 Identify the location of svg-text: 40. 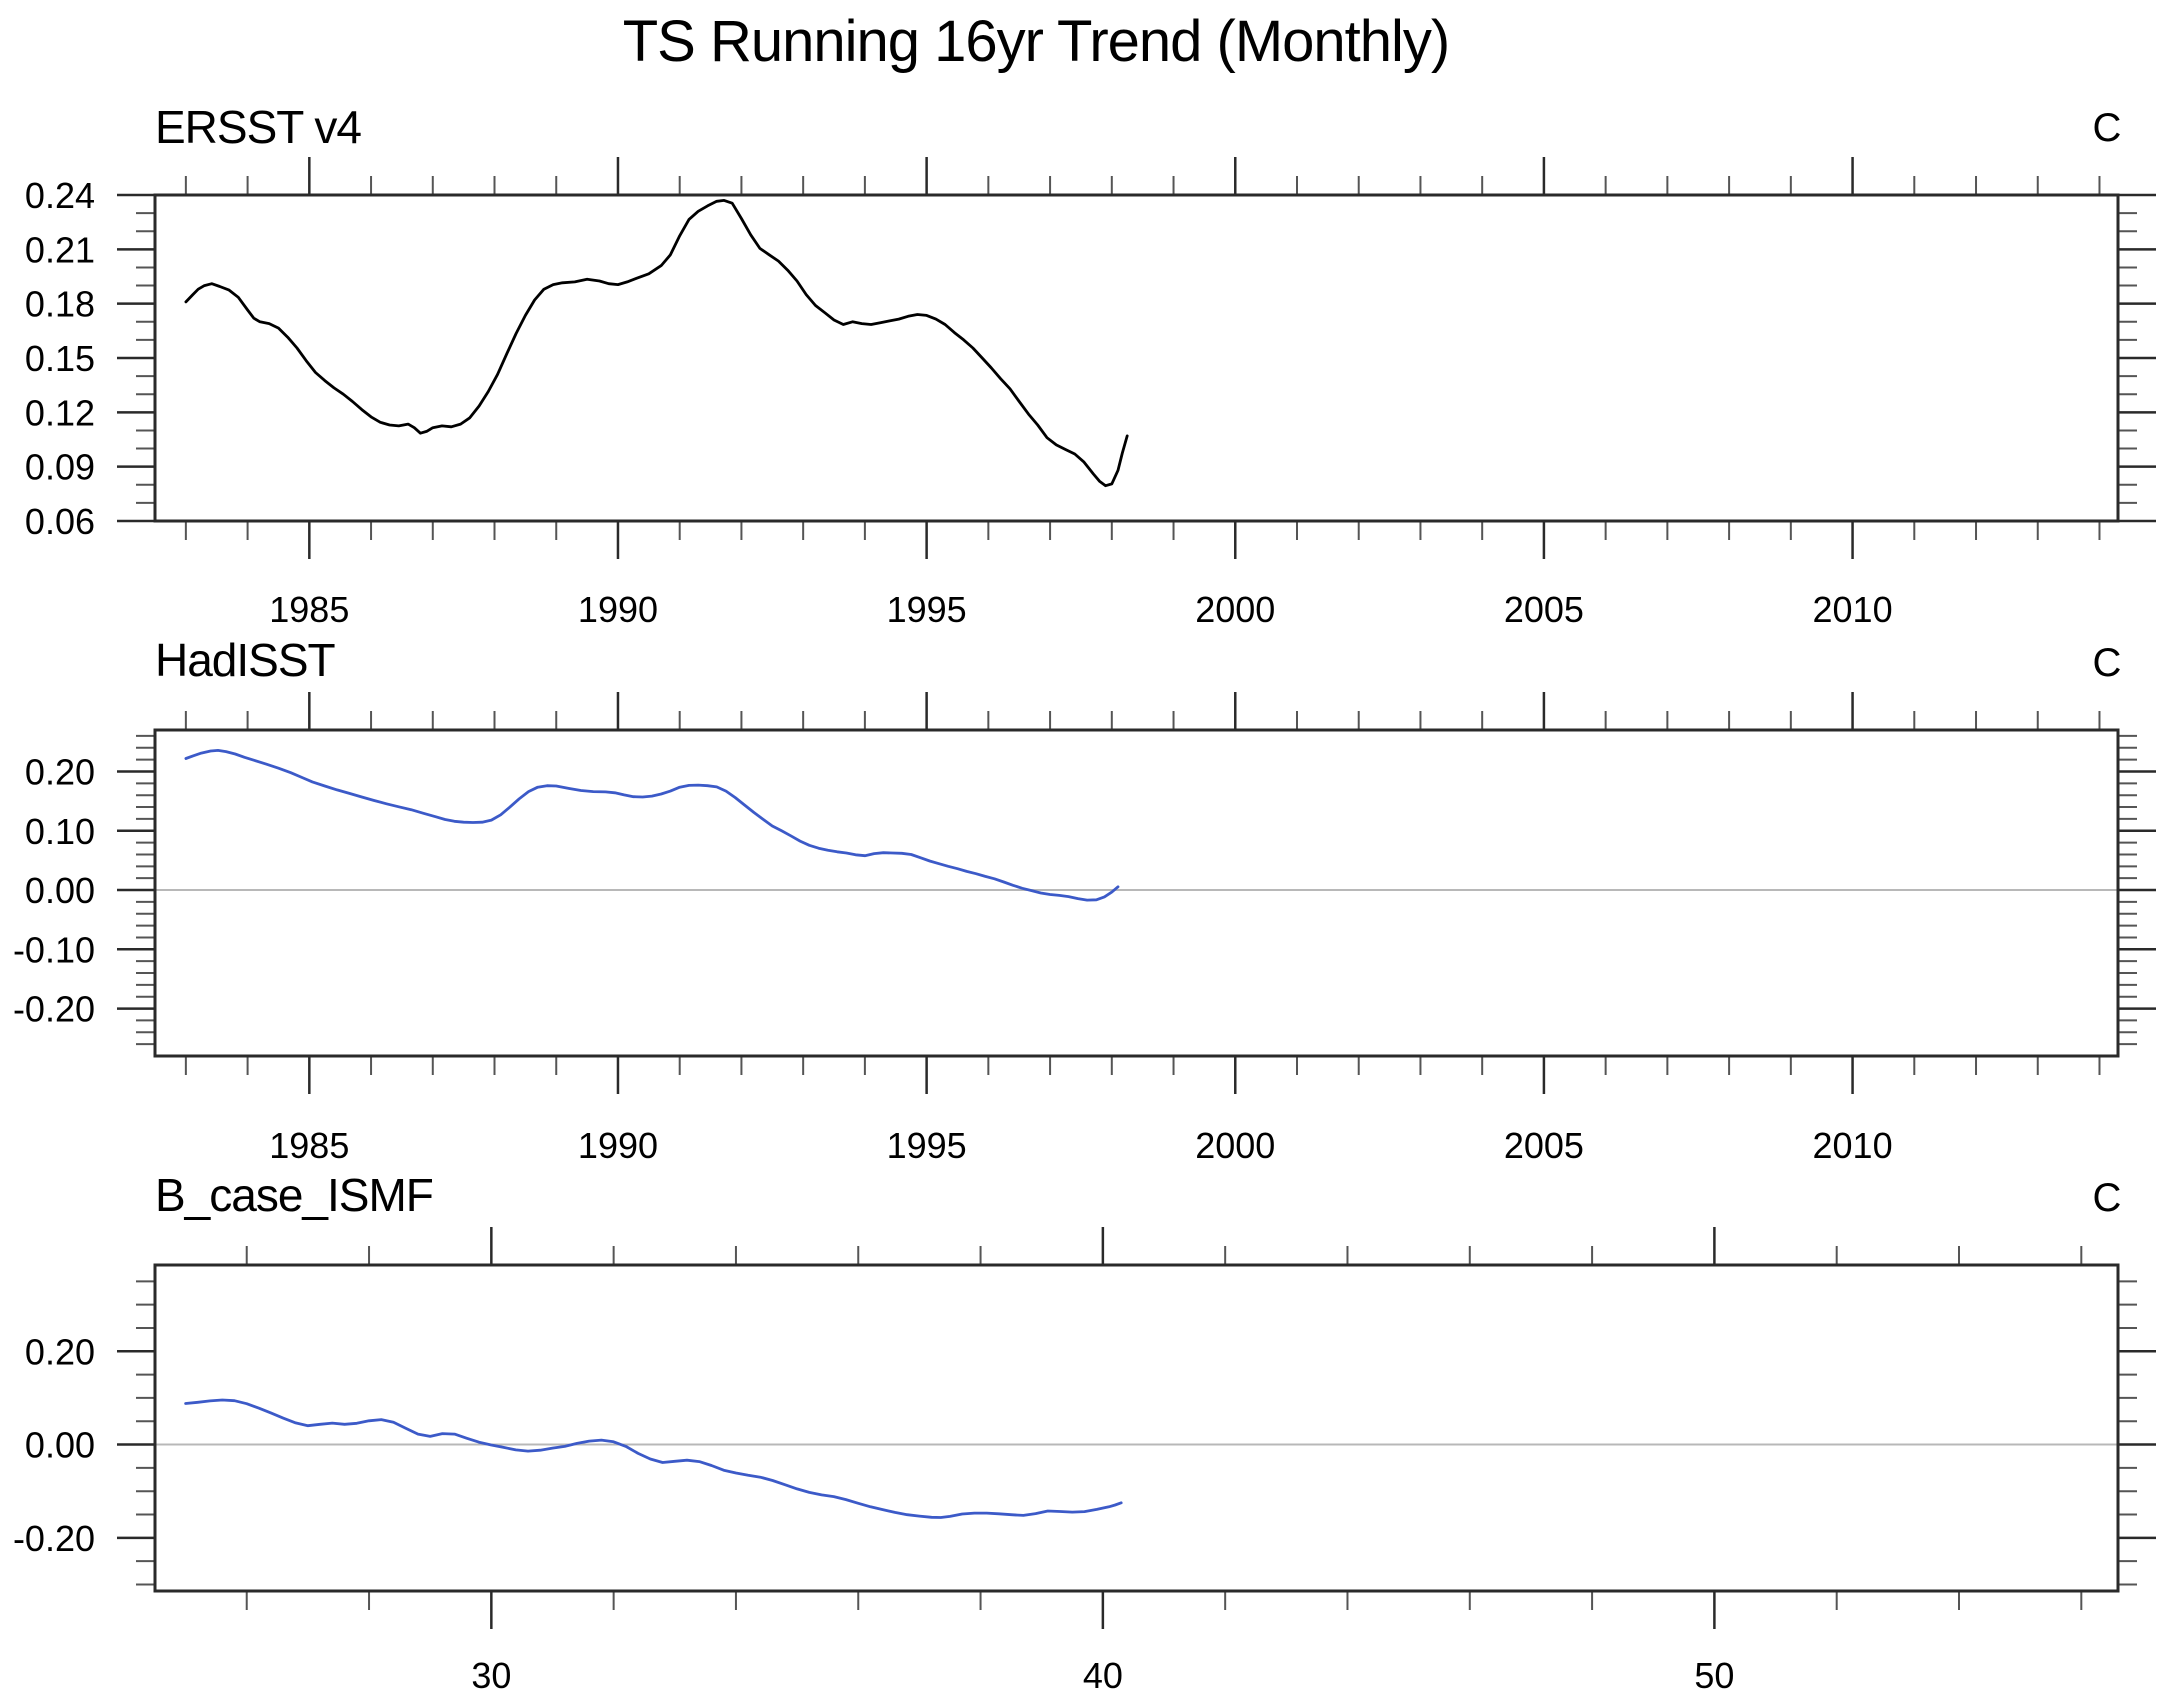
(1103, 1674).